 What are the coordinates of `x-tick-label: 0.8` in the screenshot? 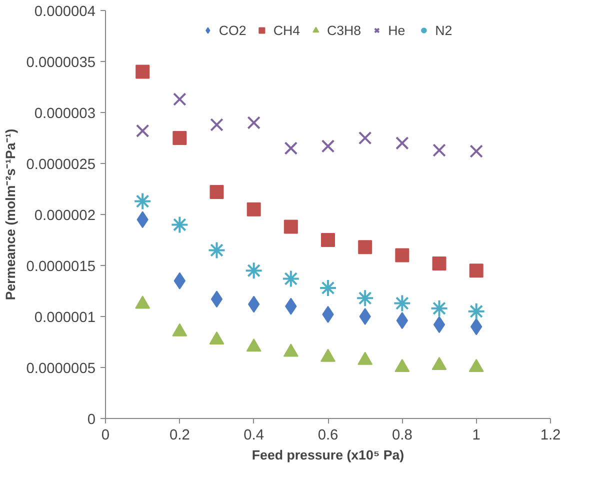 It's located at (402, 436).